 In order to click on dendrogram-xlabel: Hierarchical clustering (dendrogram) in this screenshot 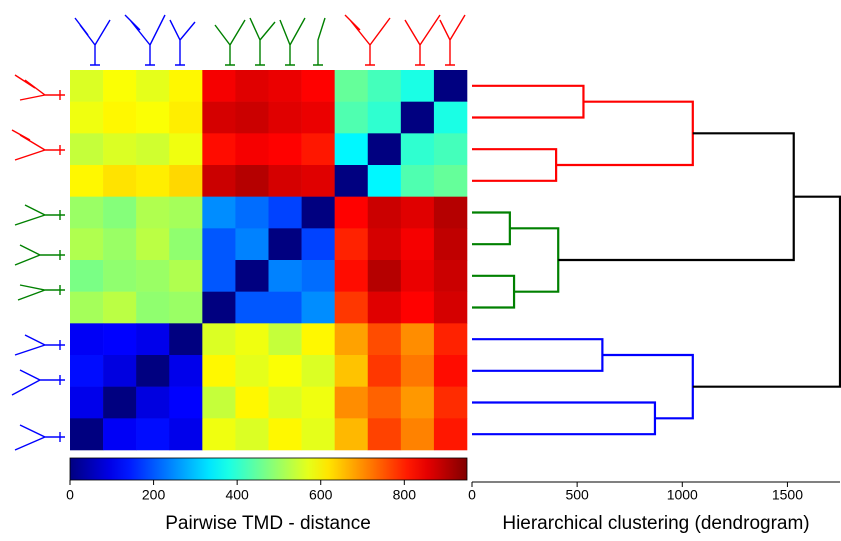, I will do `click(655, 523)`.